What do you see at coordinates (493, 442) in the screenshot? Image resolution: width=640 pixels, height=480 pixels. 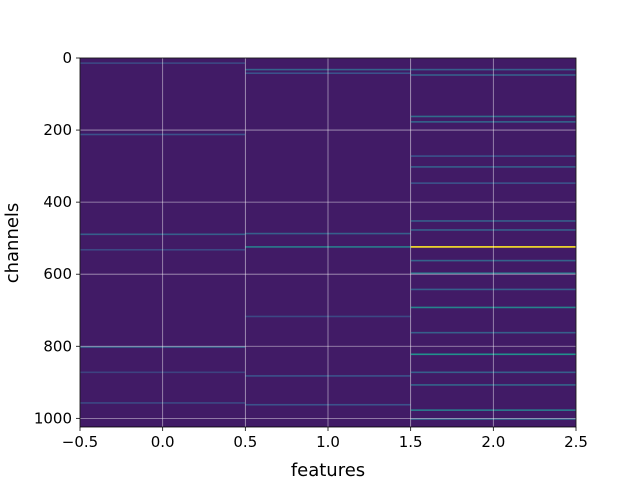 I see `x-tick-label: 2.0` at bounding box center [493, 442].